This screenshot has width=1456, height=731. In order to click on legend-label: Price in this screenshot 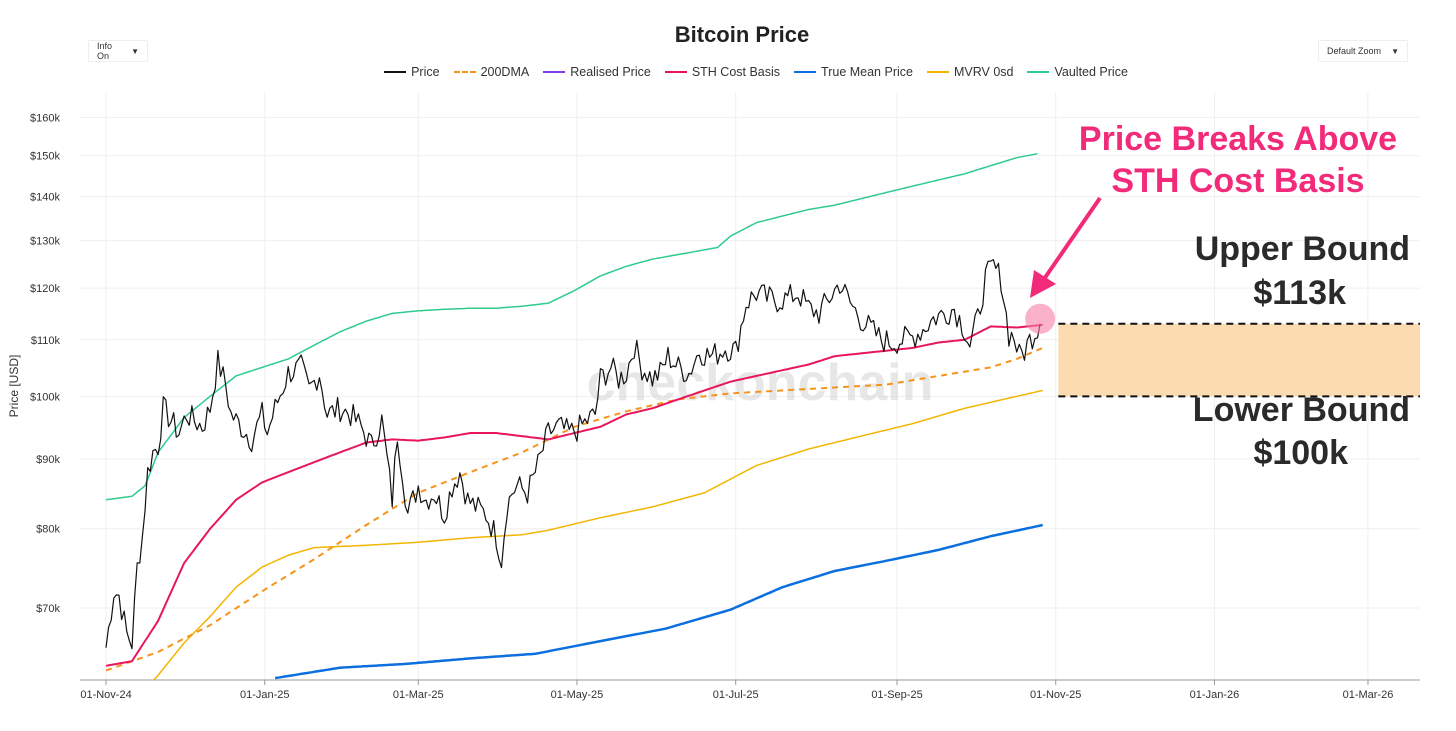, I will do `click(425, 72)`.